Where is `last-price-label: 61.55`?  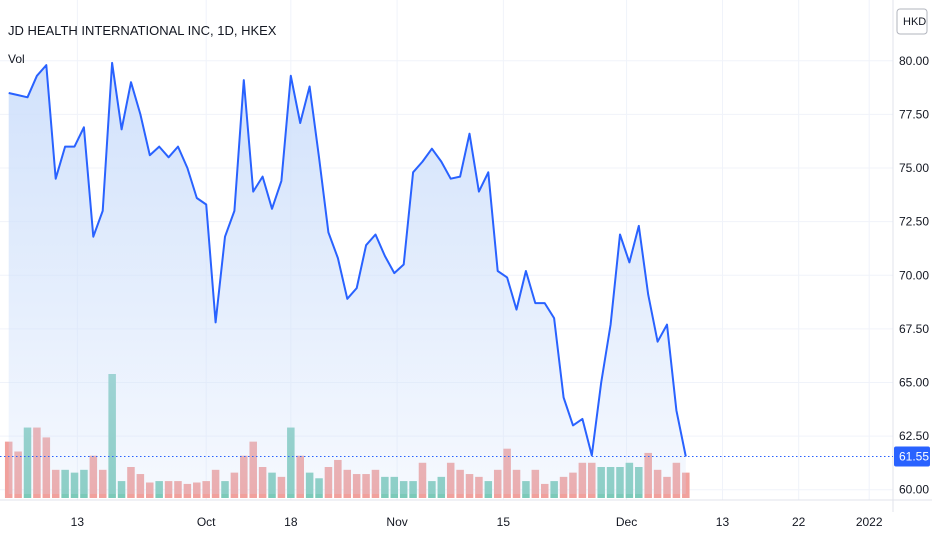
last-price-label: 61.55 is located at coordinates (914, 456).